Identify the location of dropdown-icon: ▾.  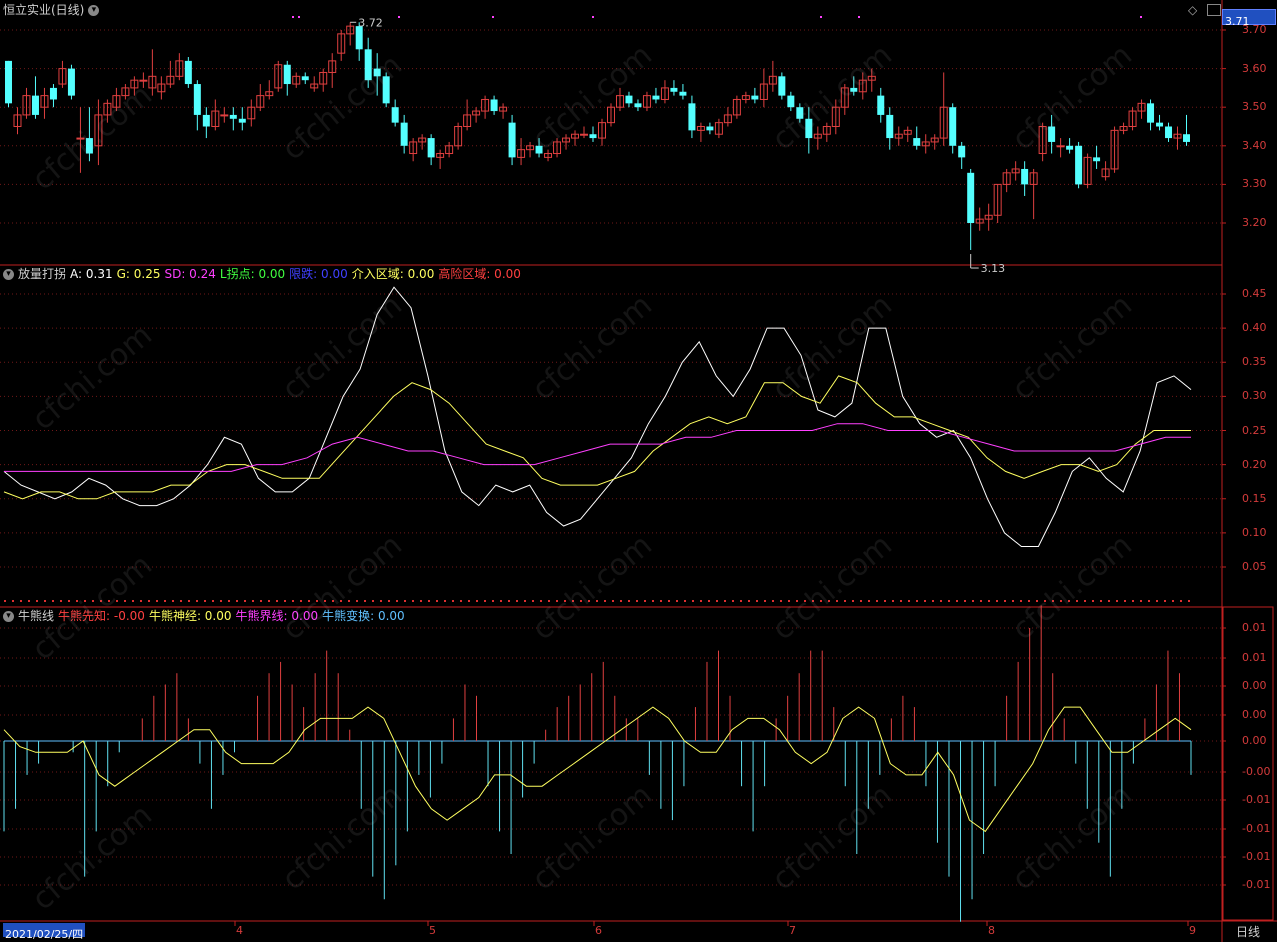
(94, 10).